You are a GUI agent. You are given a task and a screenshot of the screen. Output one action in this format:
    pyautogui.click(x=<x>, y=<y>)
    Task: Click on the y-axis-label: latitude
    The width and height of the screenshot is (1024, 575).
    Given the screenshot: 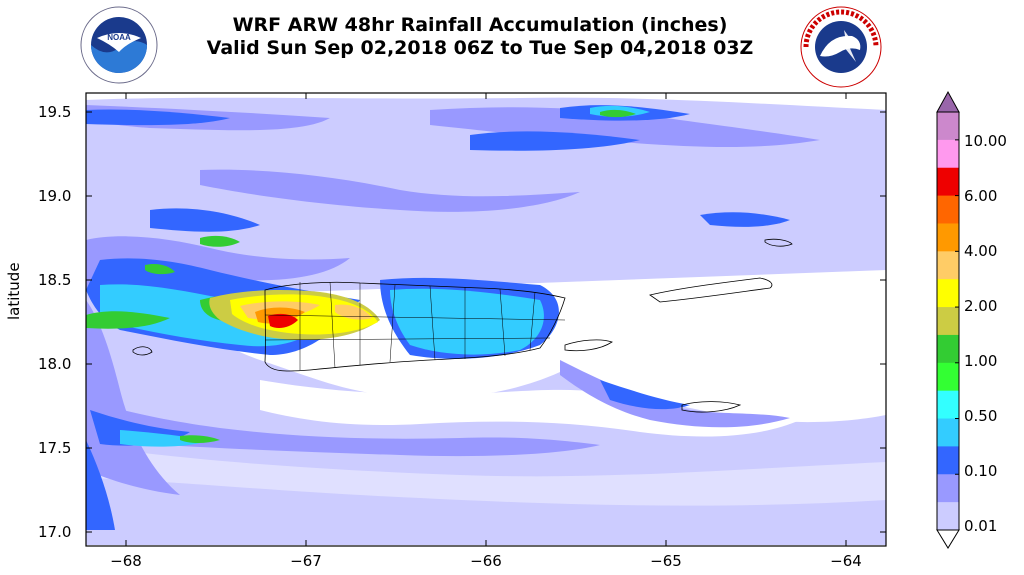 What is the action you would take?
    pyautogui.click(x=14, y=291)
    